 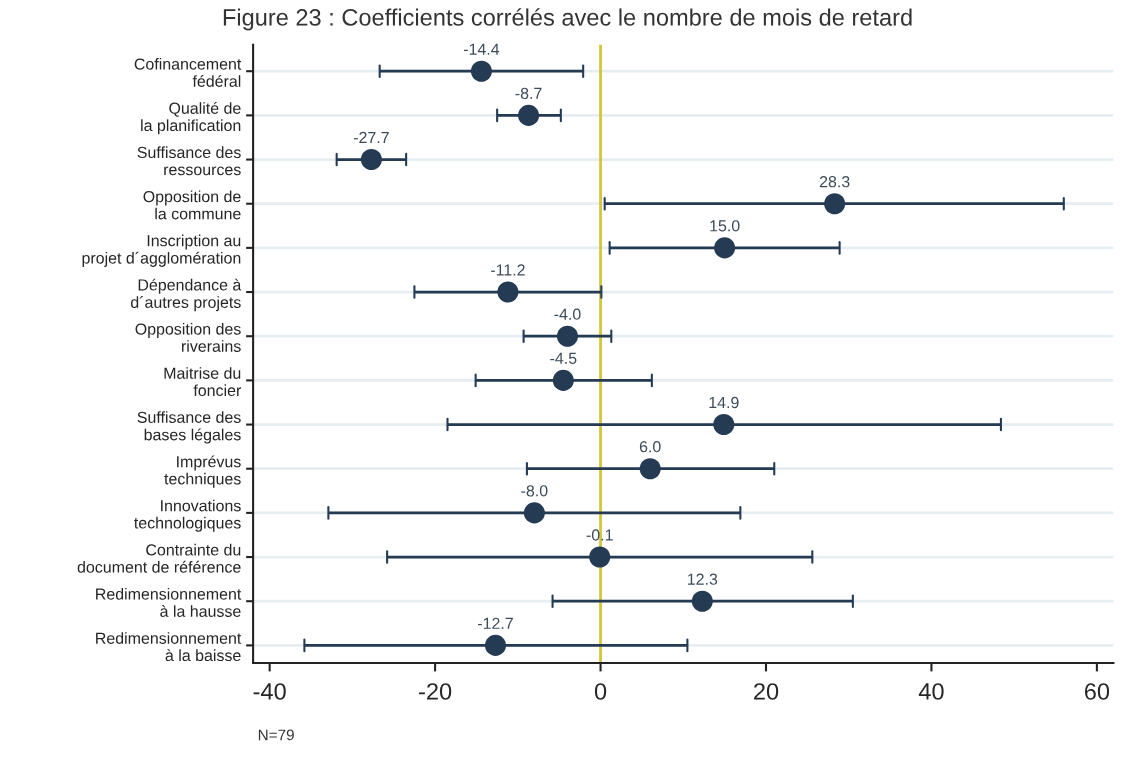 What do you see at coordinates (724, 402) in the screenshot?
I see `data-label: 14.9` at bounding box center [724, 402].